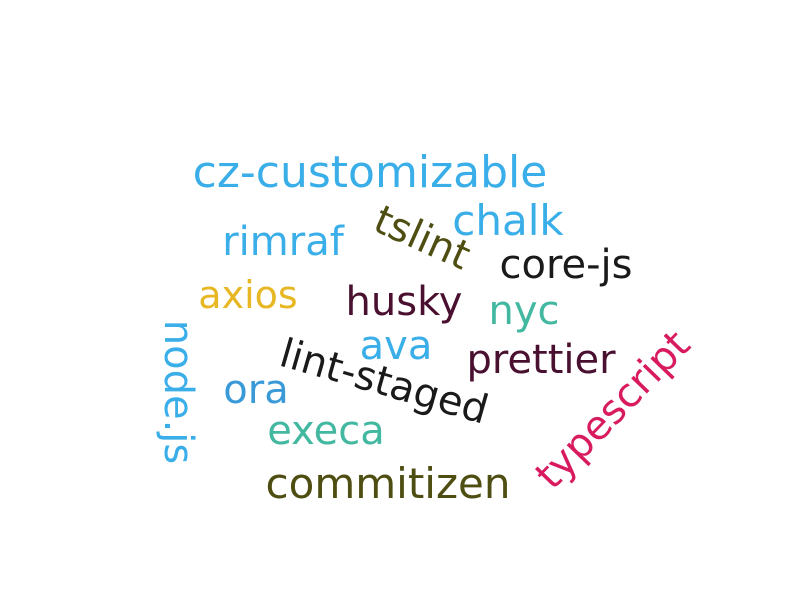 The width and height of the screenshot is (800, 600). Describe the element at coordinates (566, 265) in the screenshot. I see `word-core-js: core-js` at that location.